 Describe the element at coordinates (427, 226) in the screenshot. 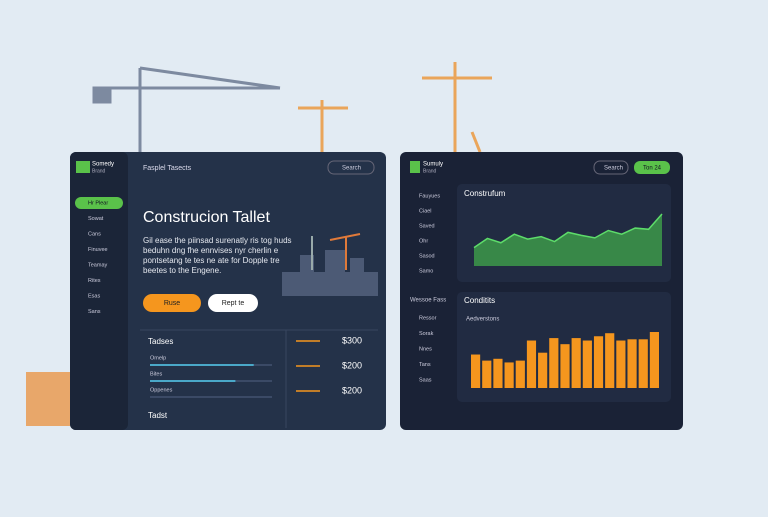

I see `nav-item: Saved` at that location.